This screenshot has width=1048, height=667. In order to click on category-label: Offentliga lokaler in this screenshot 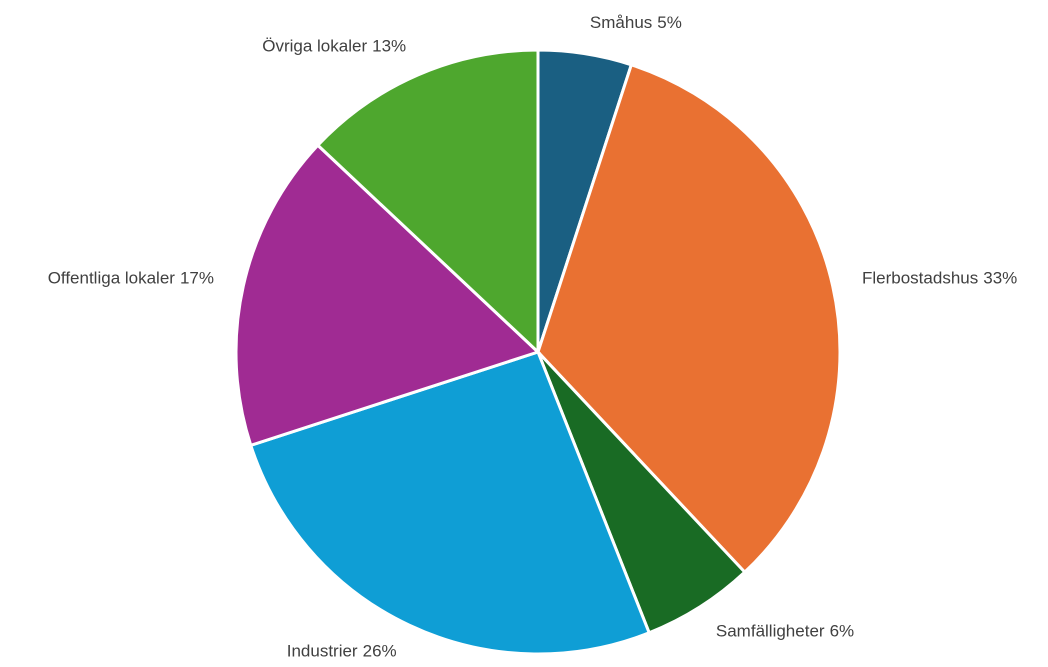, I will do `click(112, 278)`.